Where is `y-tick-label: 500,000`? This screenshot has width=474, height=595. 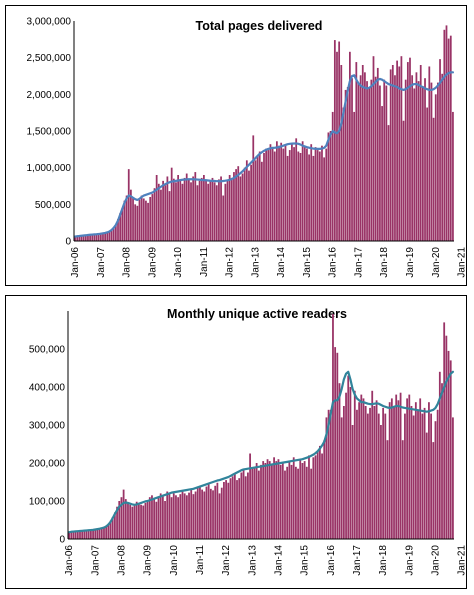
y-tick-label: 500,000 is located at coordinates (53, 205).